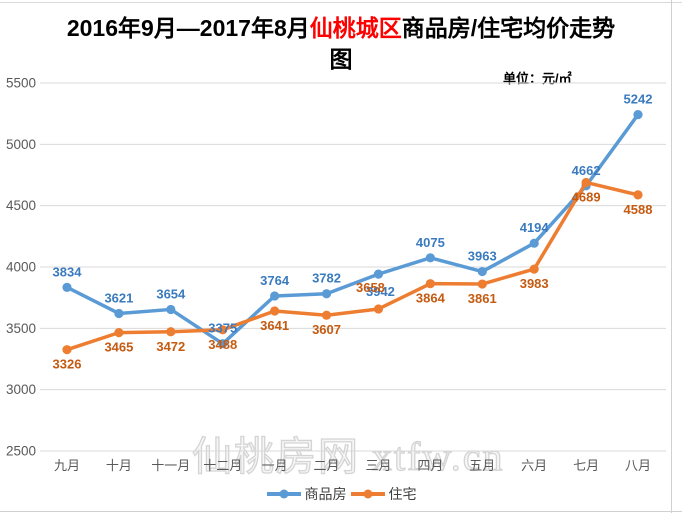  What do you see at coordinates (21, 451) in the screenshot?
I see `y-tick-label: 2500` at bounding box center [21, 451].